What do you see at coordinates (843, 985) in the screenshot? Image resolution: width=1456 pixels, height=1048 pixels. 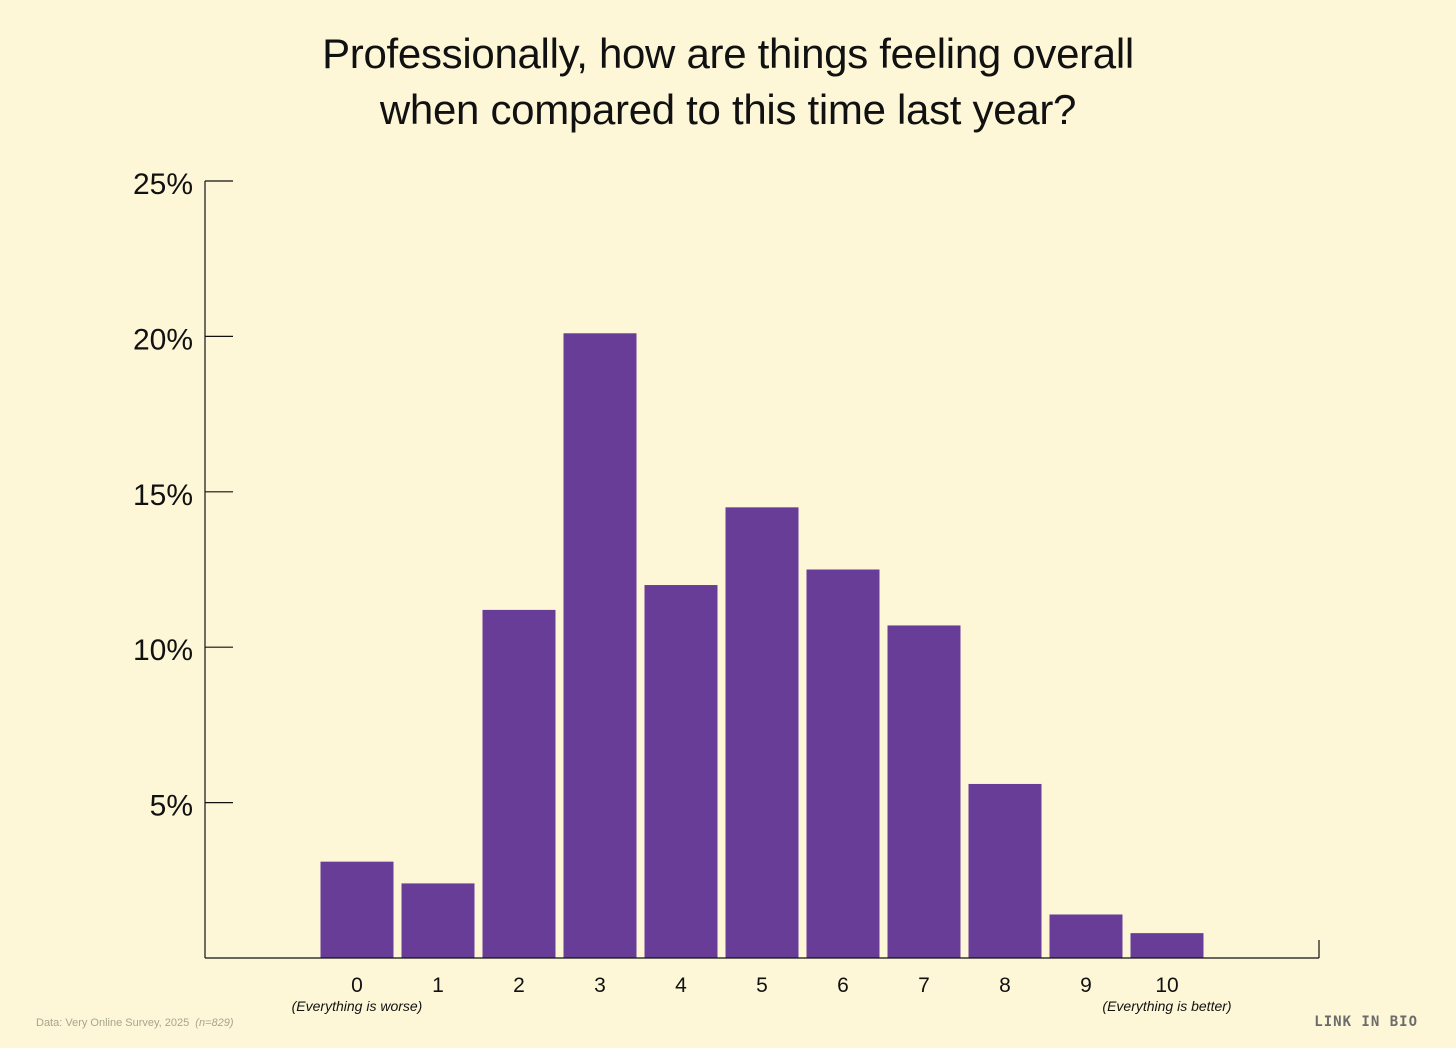 I see `x-tick-label-6: 6` at bounding box center [843, 985].